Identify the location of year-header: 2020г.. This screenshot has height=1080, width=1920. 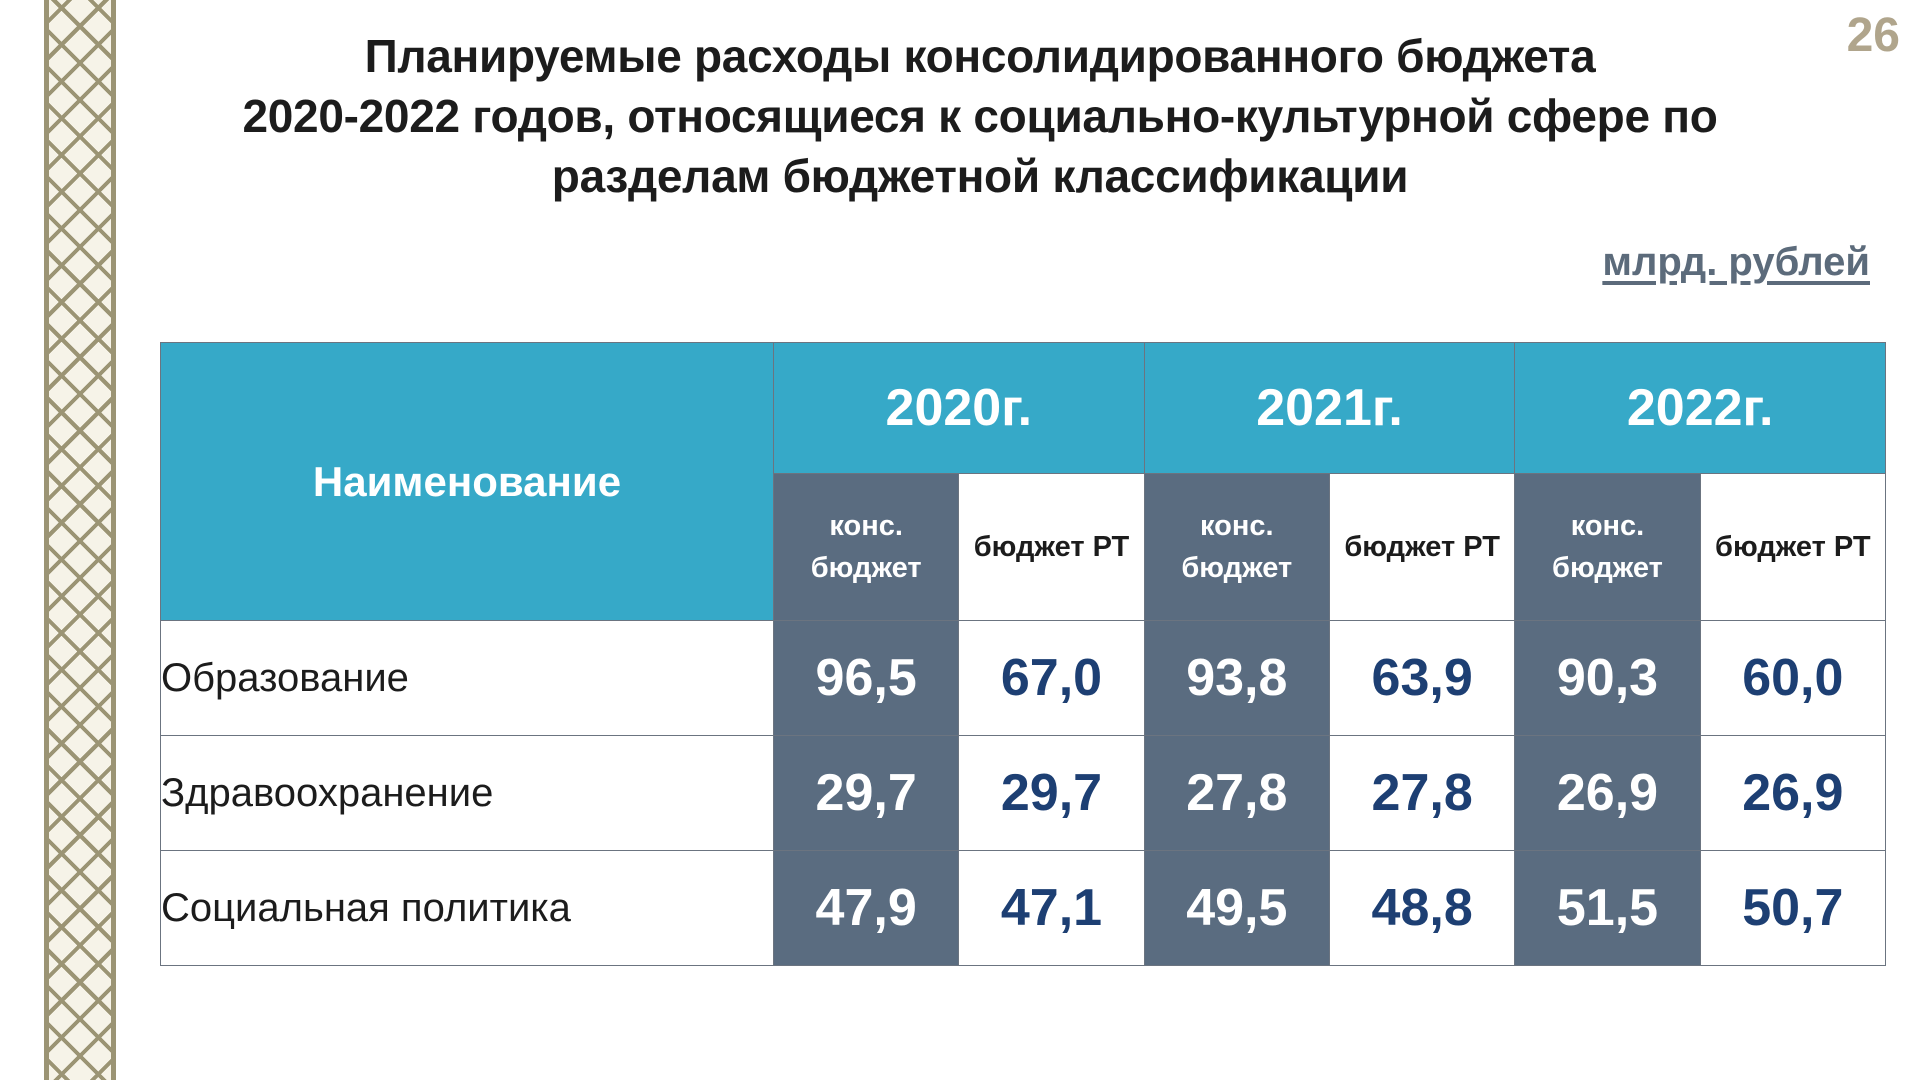
(959, 408).